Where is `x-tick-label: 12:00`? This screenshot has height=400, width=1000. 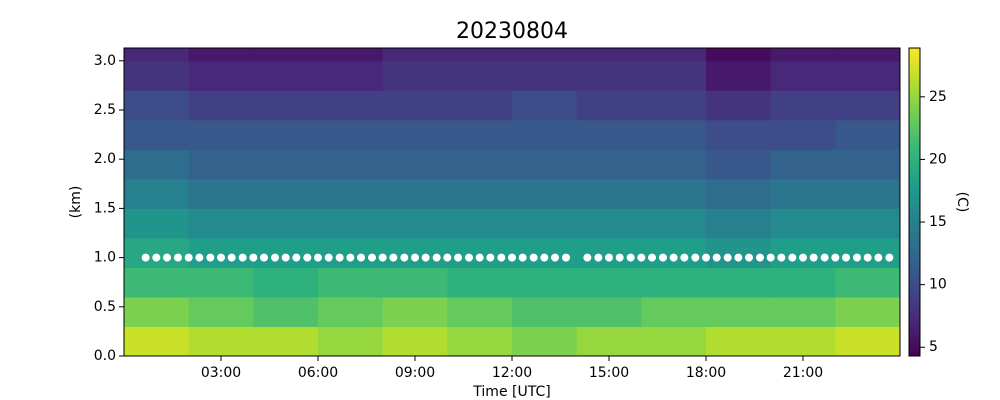
x-tick-label: 12:00 is located at coordinates (512, 373).